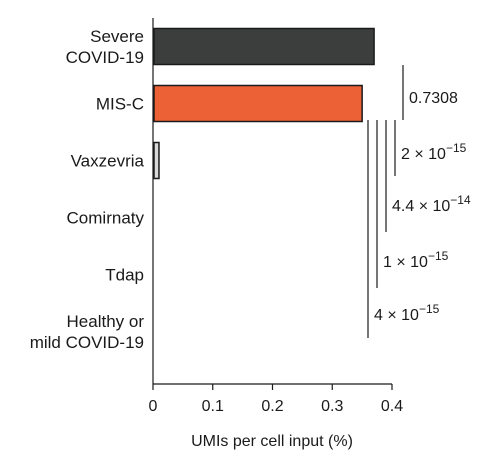  I want to click on x-tick-label: 0.4, so click(392, 406).